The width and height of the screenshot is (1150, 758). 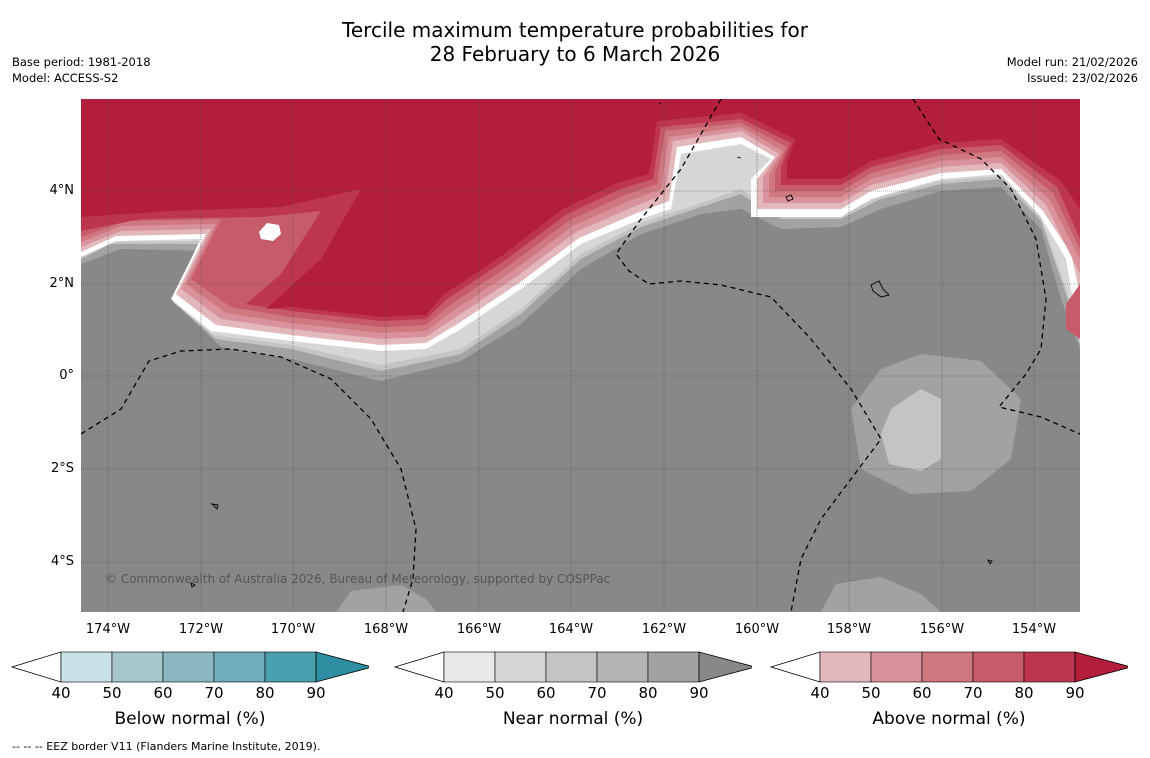 I want to click on lon-label-164w: 164°W, so click(x=571, y=629).